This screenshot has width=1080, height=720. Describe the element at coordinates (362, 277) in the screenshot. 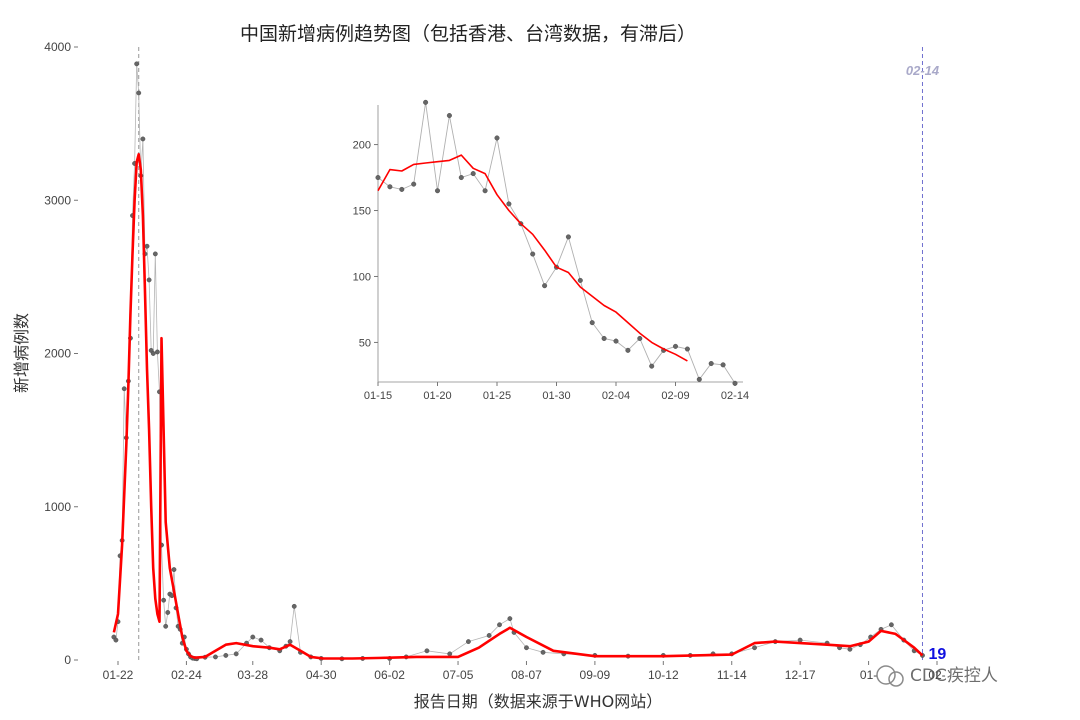

I see `inset-y-tick-label: 100` at that location.